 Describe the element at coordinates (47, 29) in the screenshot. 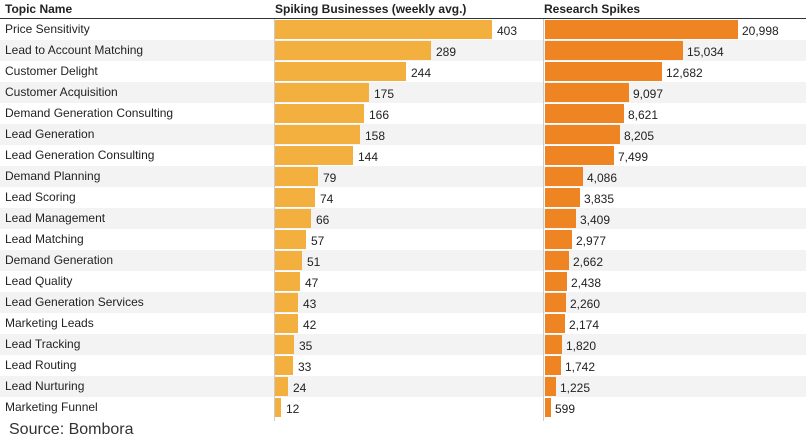

I see `topic-name: Price Sensitivity` at that location.